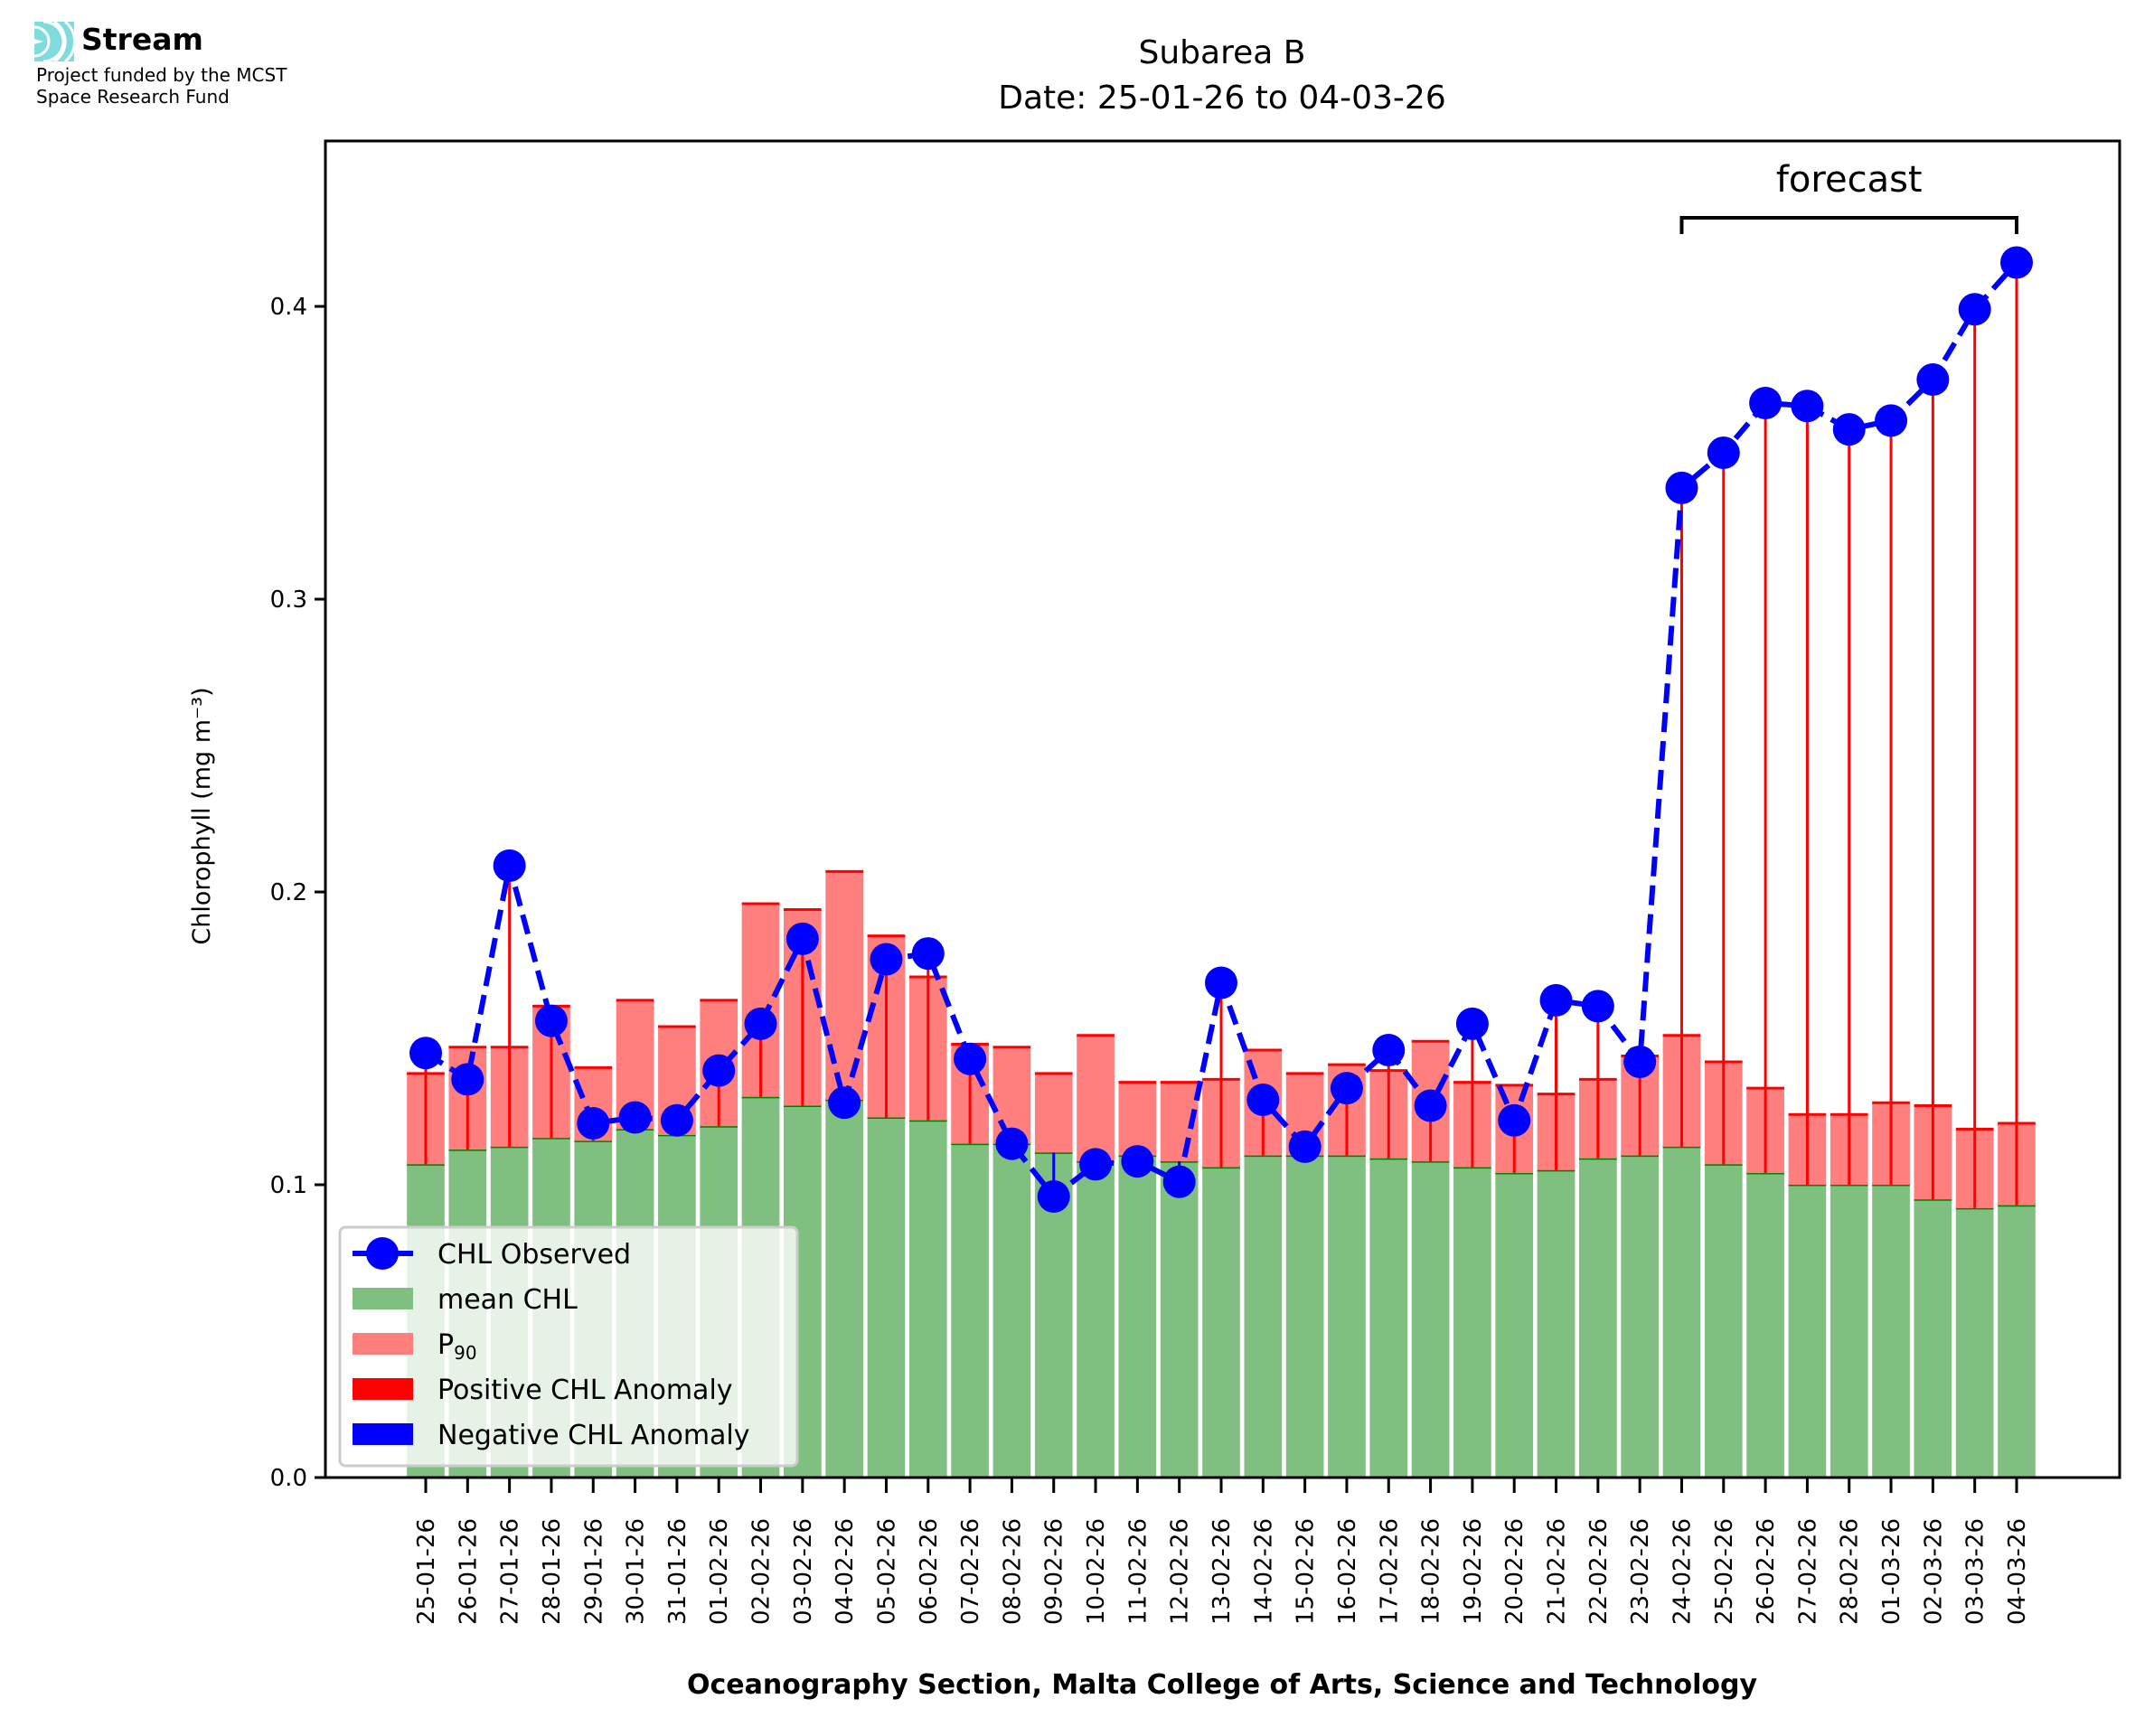 This screenshot has width=2154, height=1736. I want to click on x-tick-label: 16-02-26, so click(1347, 1572).